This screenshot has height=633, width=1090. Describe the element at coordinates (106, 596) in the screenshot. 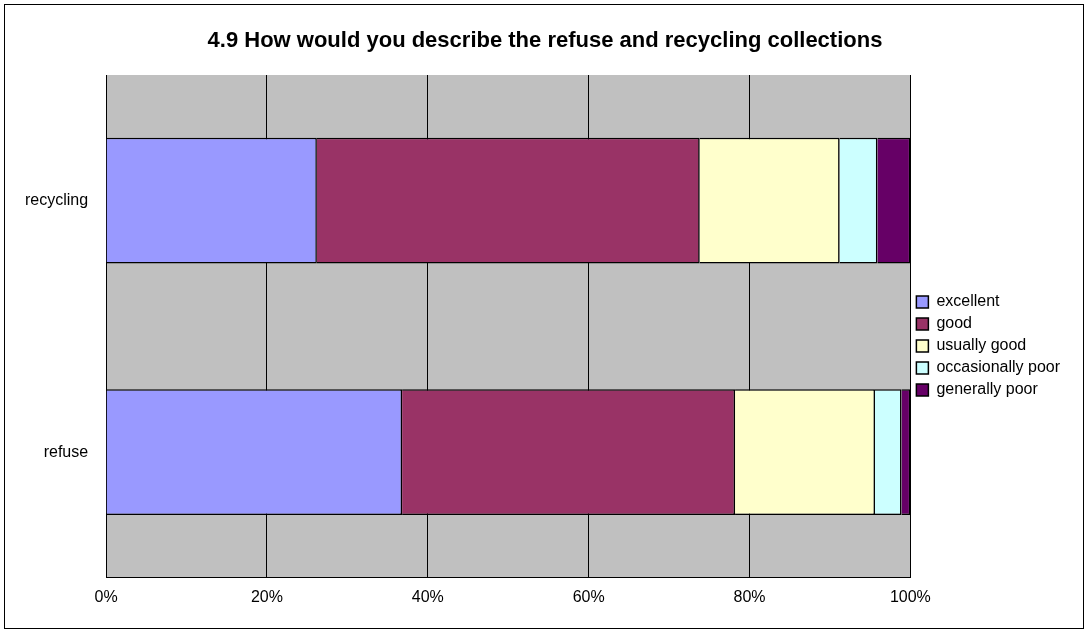

I see `x-tick-label: 0%` at that location.